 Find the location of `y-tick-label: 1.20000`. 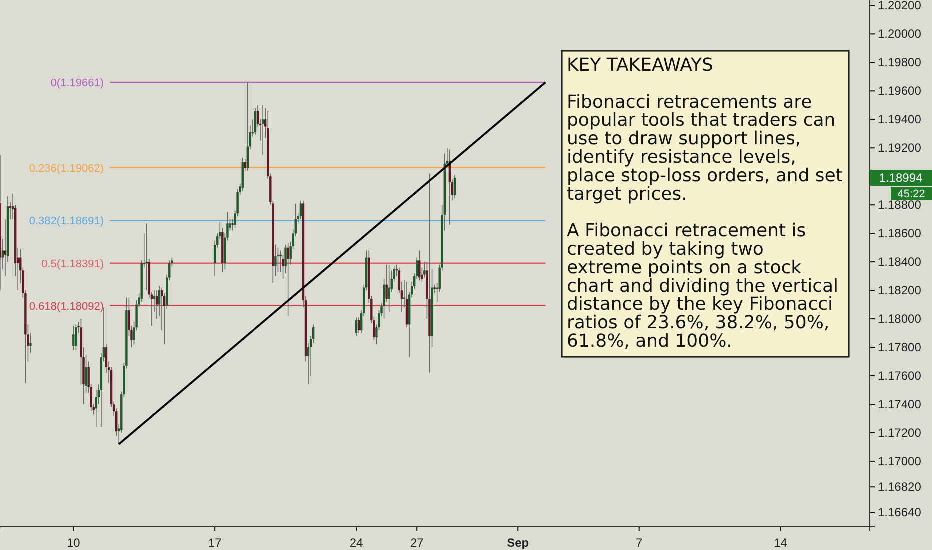

y-tick-label: 1.20000 is located at coordinates (900, 34).